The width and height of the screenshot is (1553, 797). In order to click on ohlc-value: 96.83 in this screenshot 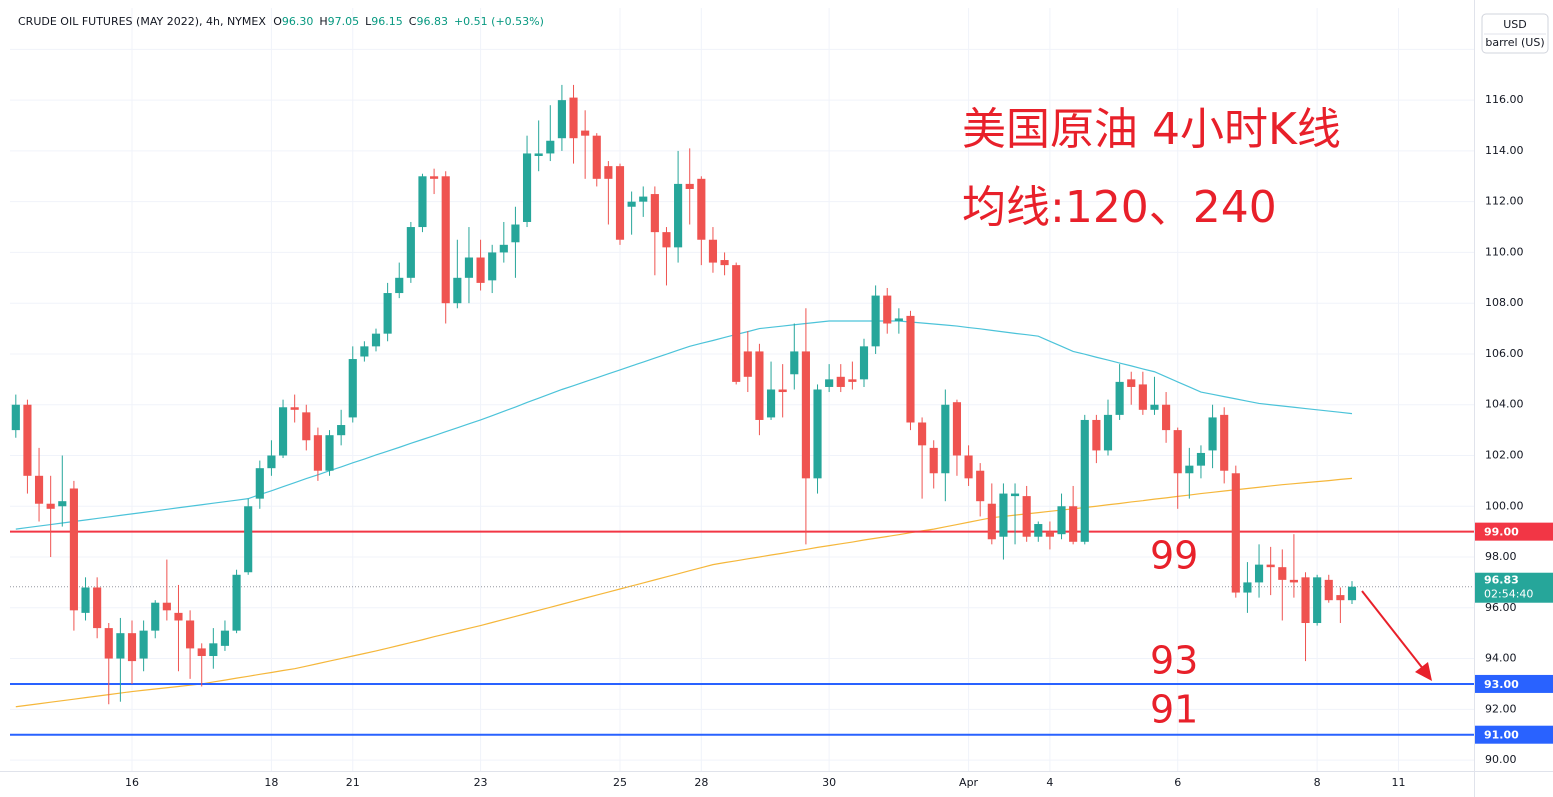, I will do `click(432, 21)`.